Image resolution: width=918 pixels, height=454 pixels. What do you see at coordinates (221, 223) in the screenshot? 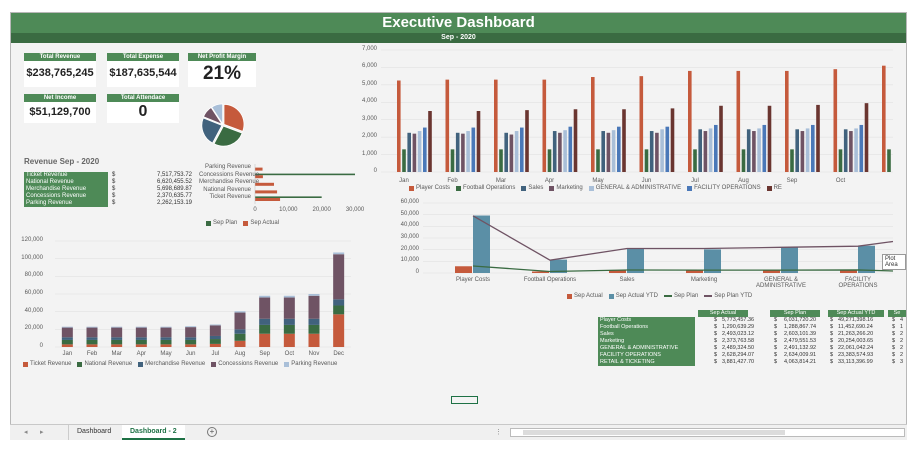
I see `legend-item: Sep Plan` at bounding box center [221, 223].